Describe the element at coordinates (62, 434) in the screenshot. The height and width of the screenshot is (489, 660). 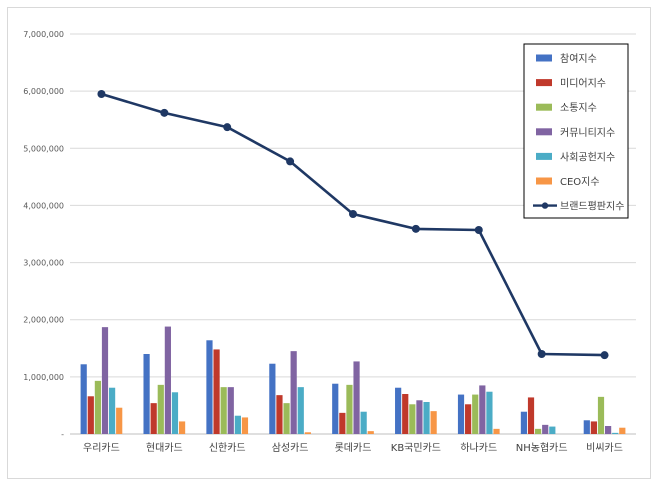
I see `y-tick-label: -` at that location.